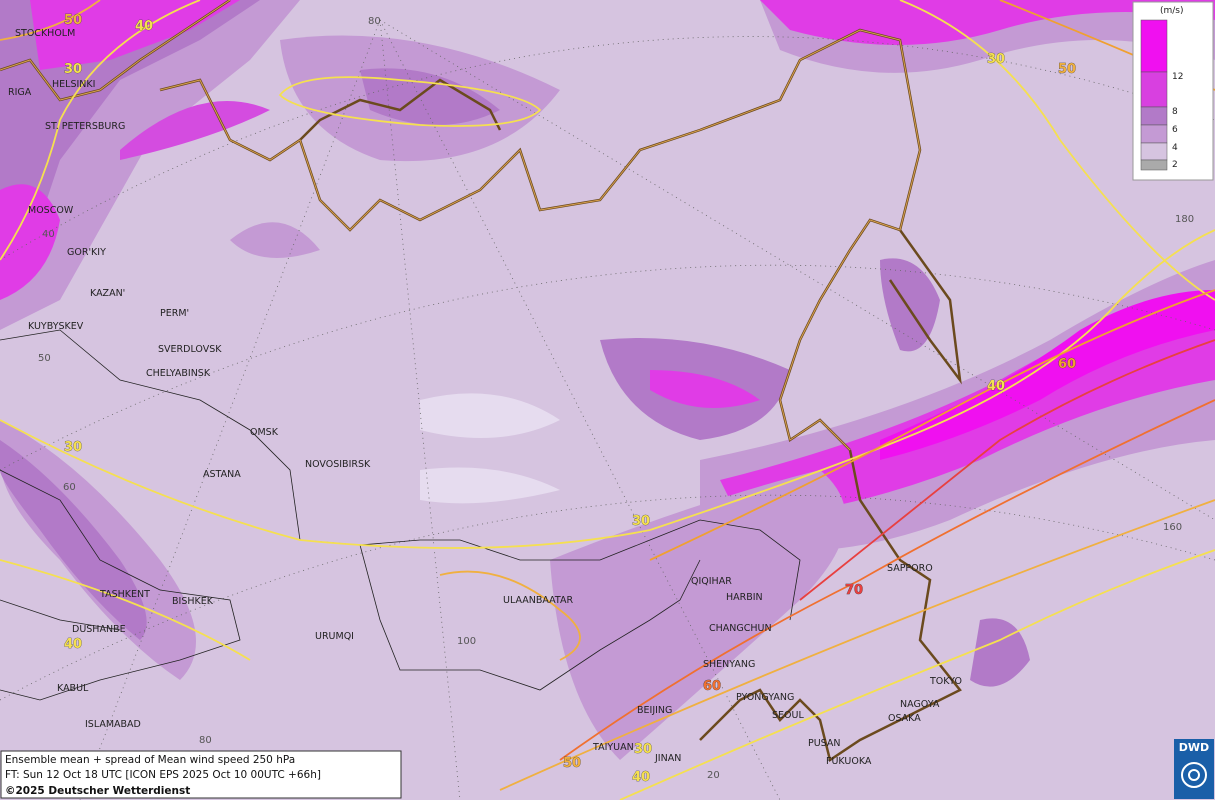 Image resolution: width=1215 pixels, height=800 pixels. I want to click on logo: DWD, so click(1194, 769).